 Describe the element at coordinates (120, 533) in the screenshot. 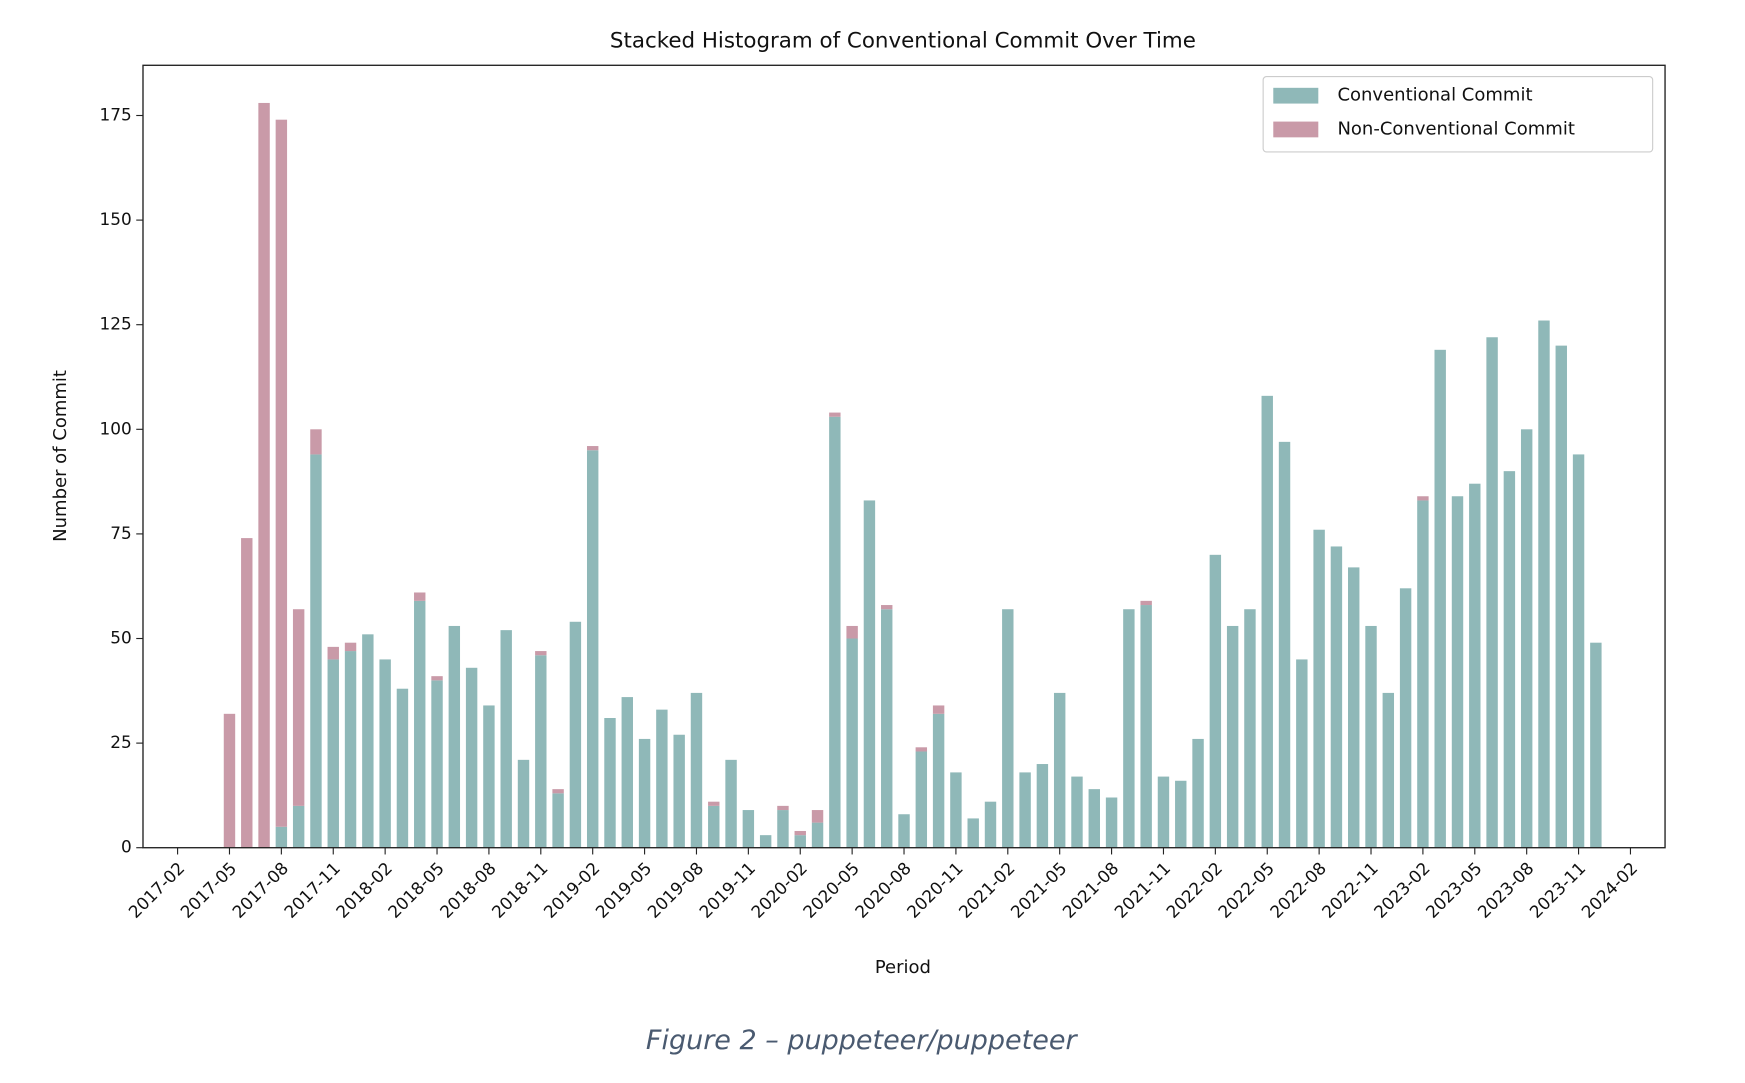

I see `y-tick-label: 75` at that location.